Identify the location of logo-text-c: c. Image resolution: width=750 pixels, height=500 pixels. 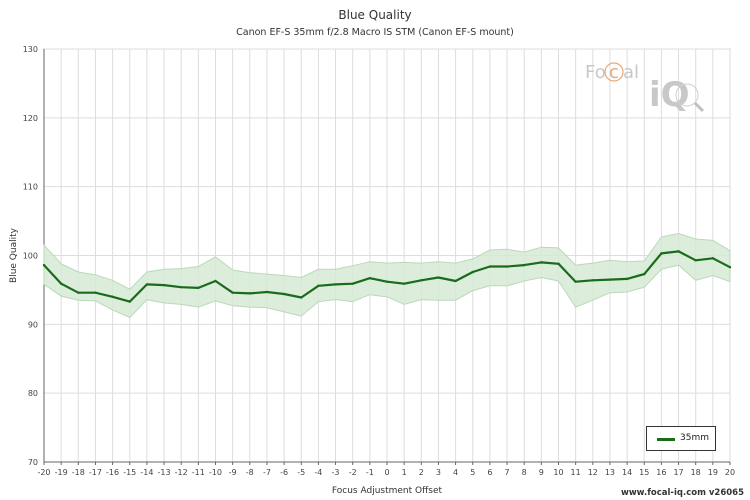
(614, 72).